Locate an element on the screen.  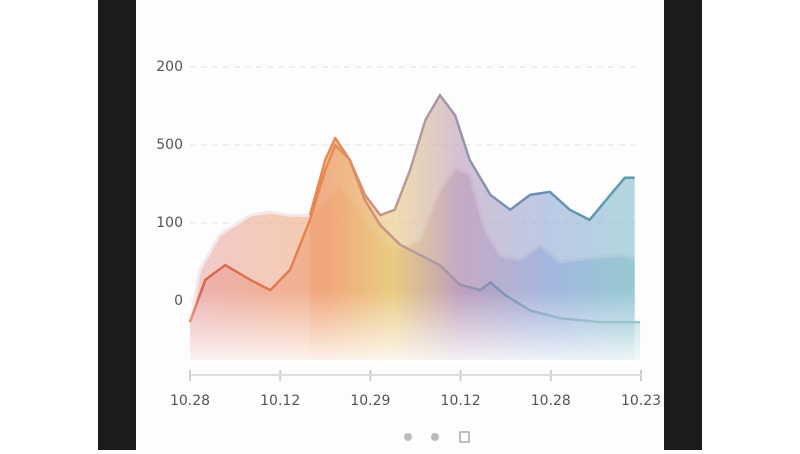
y-tick-label: 500 is located at coordinates (169, 145).